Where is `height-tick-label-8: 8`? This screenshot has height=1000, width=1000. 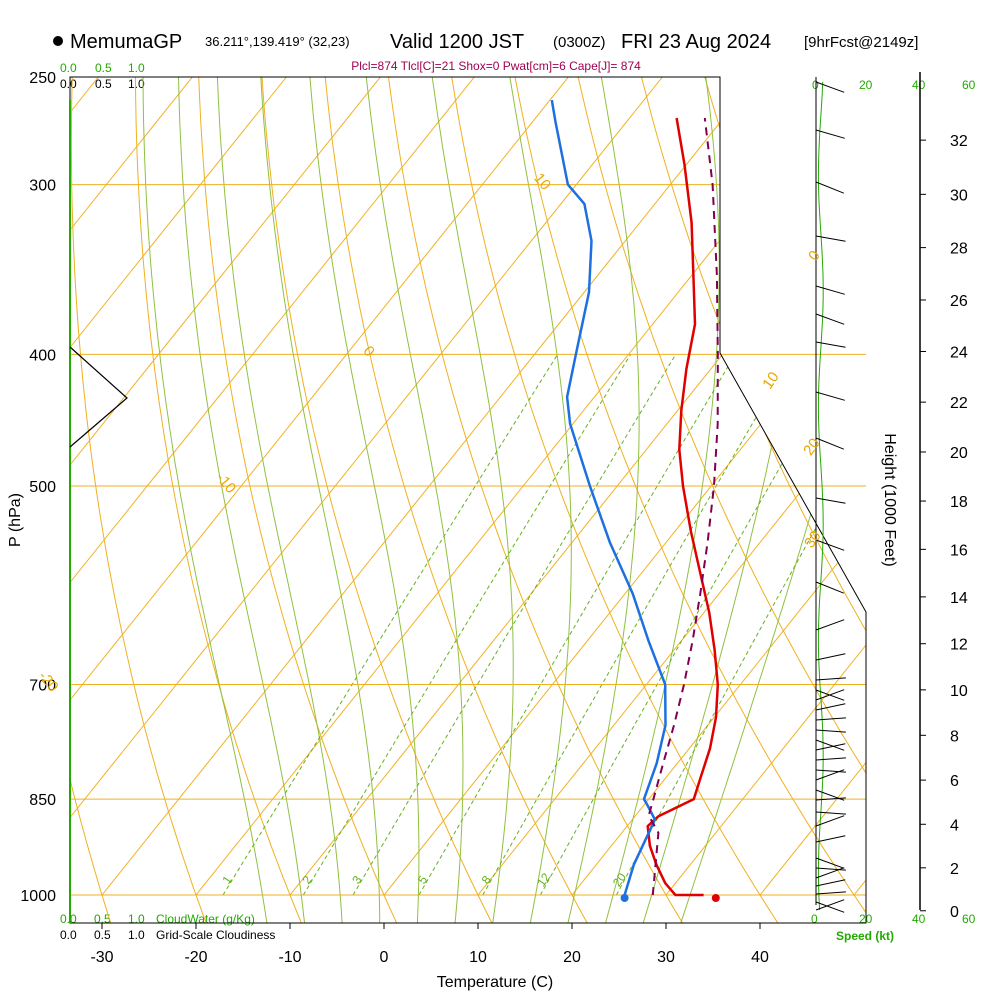 height-tick-label-8: 8 is located at coordinates (954, 736).